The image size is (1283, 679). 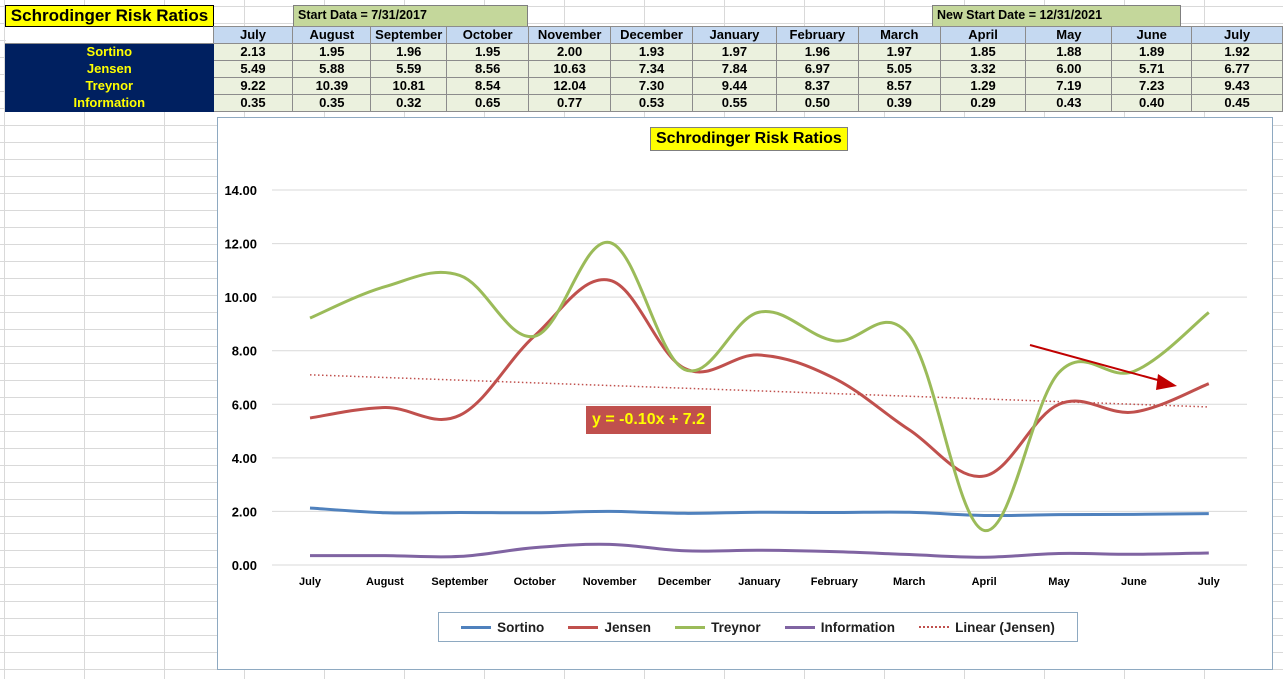 What do you see at coordinates (1152, 69) in the screenshot?
I see `table-cell: 5.71` at bounding box center [1152, 69].